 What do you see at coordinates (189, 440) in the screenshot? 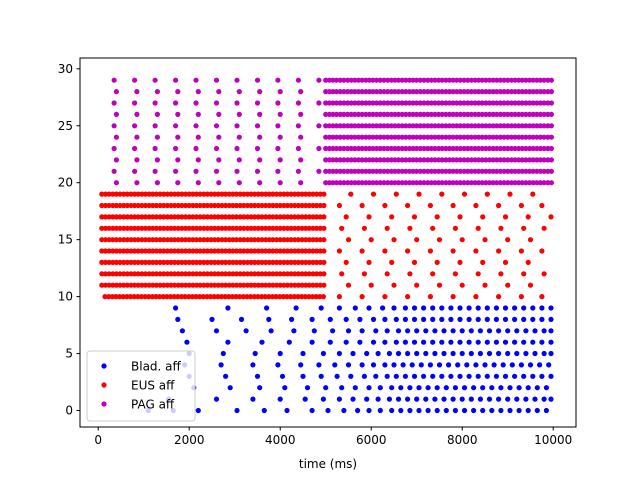
I see `x-tick-label: 2000` at bounding box center [189, 440].